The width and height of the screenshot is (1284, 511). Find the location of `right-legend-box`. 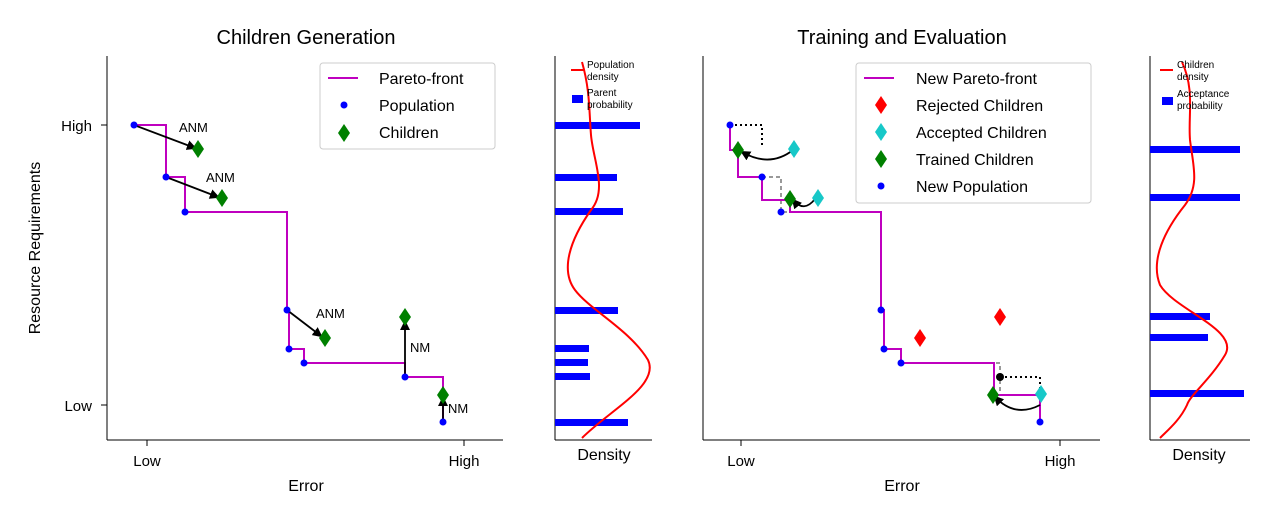

right-legend-box is located at coordinates (973, 133).